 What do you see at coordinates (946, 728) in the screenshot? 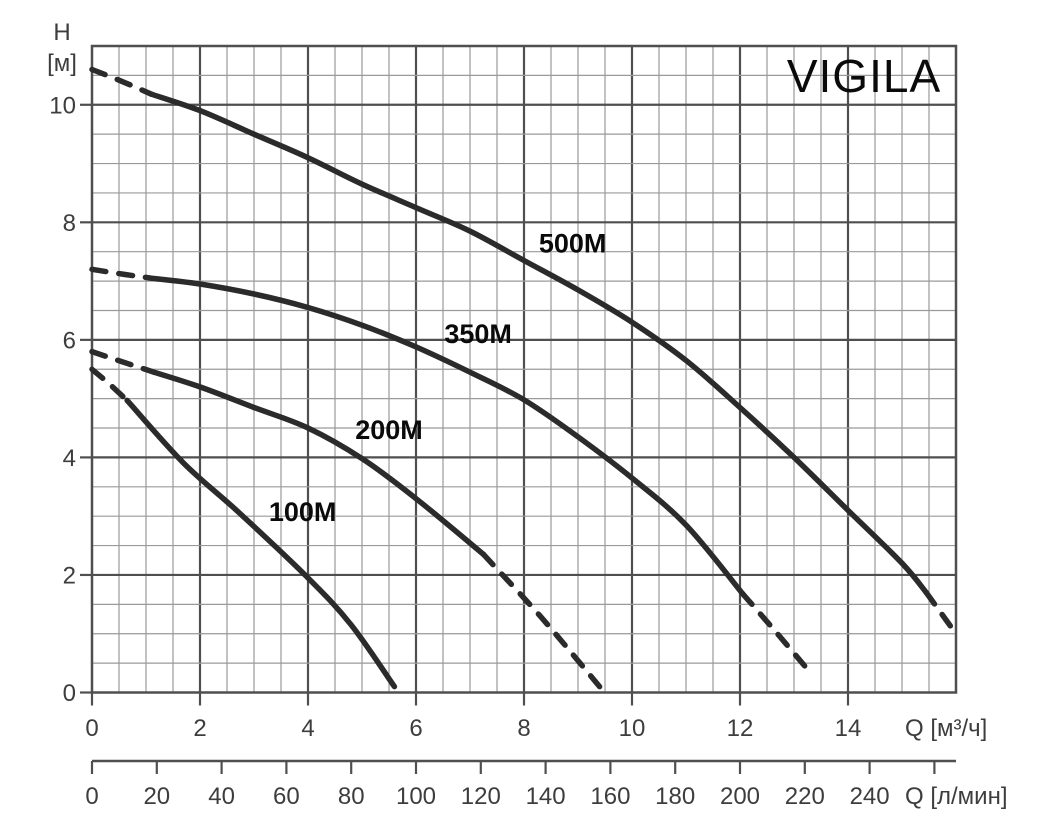
I see `x-axis-primary-unit: Q [м³/ч]` at bounding box center [946, 728].